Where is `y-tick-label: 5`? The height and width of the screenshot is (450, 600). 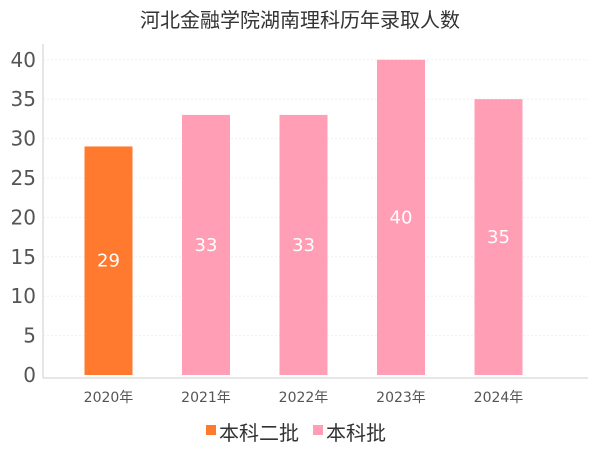
y-tick-label: 5 is located at coordinates (29, 336).